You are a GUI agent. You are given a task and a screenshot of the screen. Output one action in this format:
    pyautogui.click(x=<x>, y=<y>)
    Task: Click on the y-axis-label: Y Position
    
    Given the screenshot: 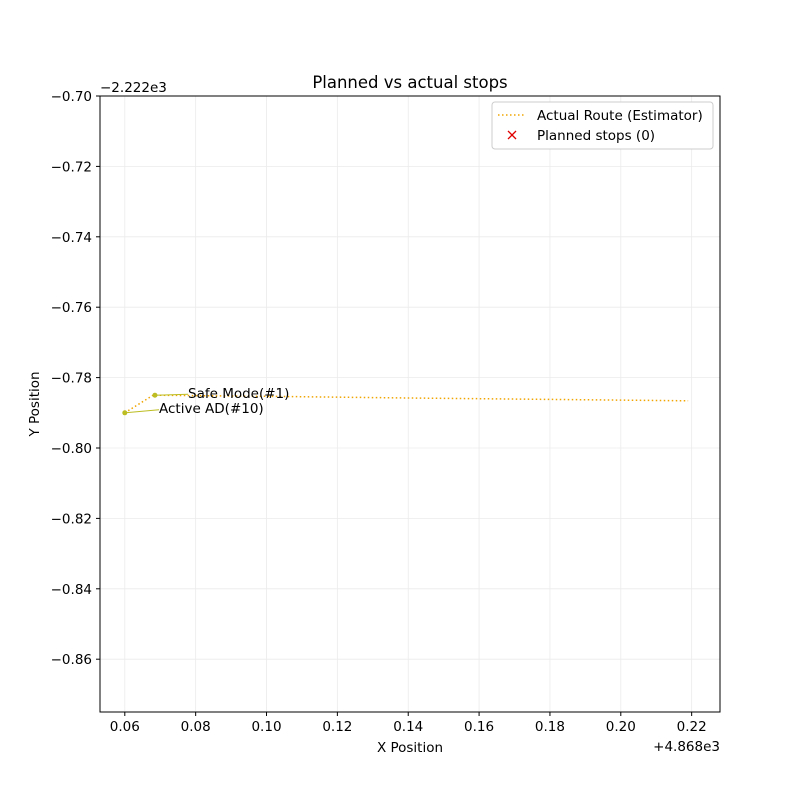 What is the action you would take?
    pyautogui.click(x=35, y=404)
    